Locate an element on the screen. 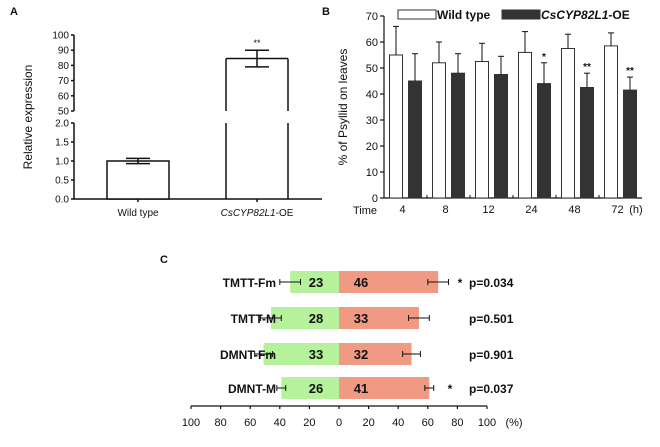 This screenshot has height=447, width=660. x-tick-label: 24 is located at coordinates (531, 210).